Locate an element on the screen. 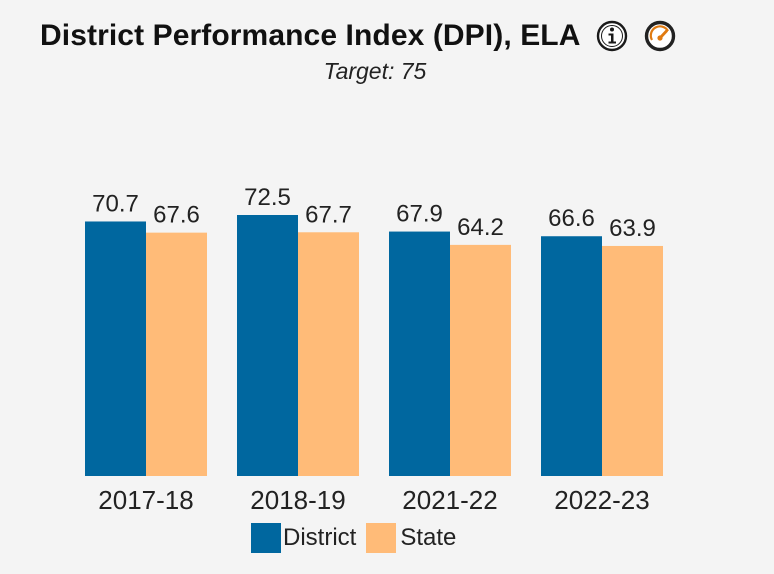  title-row: District Performance Index (DPI), ELA is located at coordinates (358, 36).